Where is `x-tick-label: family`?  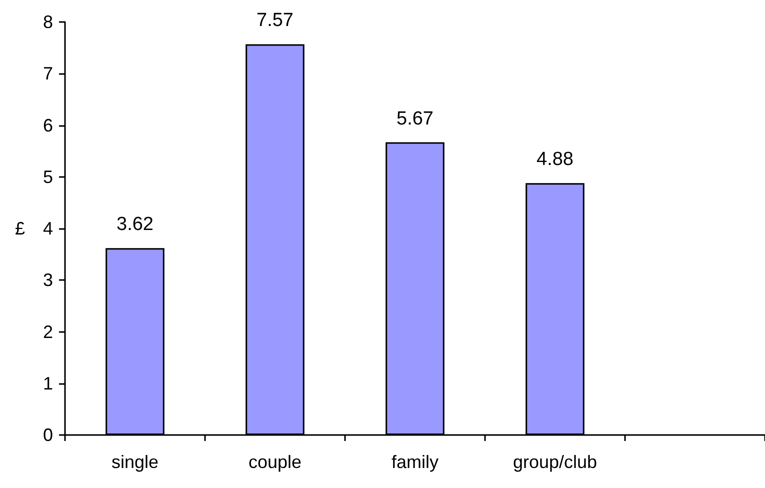 x-tick-label: family is located at coordinates (415, 462).